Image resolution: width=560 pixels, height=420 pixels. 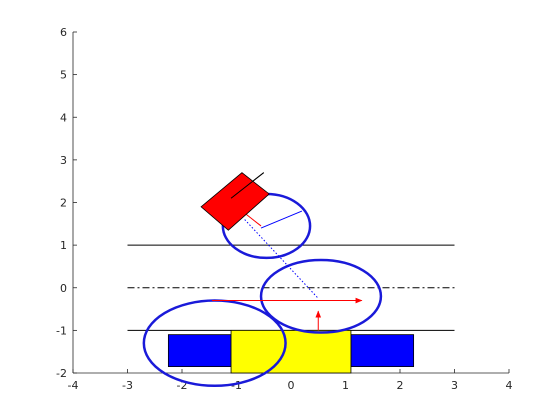 What do you see at coordinates (127, 385) in the screenshot?
I see `x-tick-label: -3` at bounding box center [127, 385].